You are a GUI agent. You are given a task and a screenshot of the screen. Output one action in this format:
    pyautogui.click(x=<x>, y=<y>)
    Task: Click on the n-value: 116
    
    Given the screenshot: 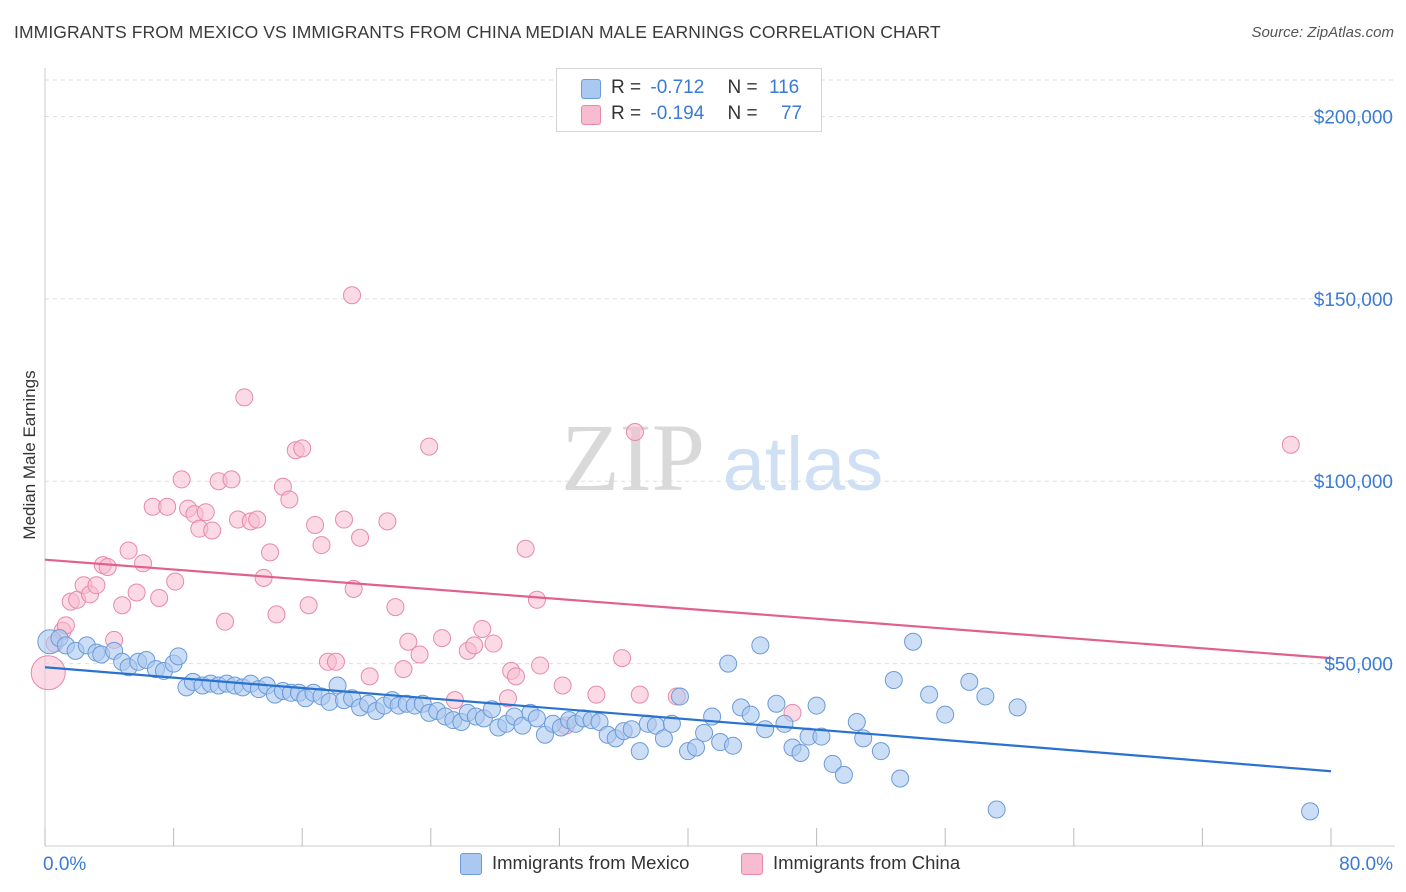 What is the action you would take?
    pyautogui.click(x=784, y=87)
    